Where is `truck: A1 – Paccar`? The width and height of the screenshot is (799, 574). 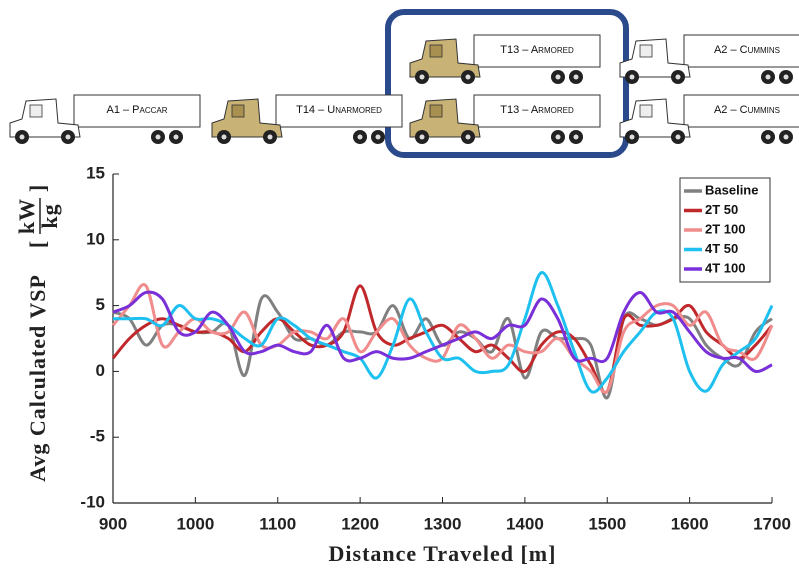 truck: A1 – Paccar is located at coordinates (105, 119).